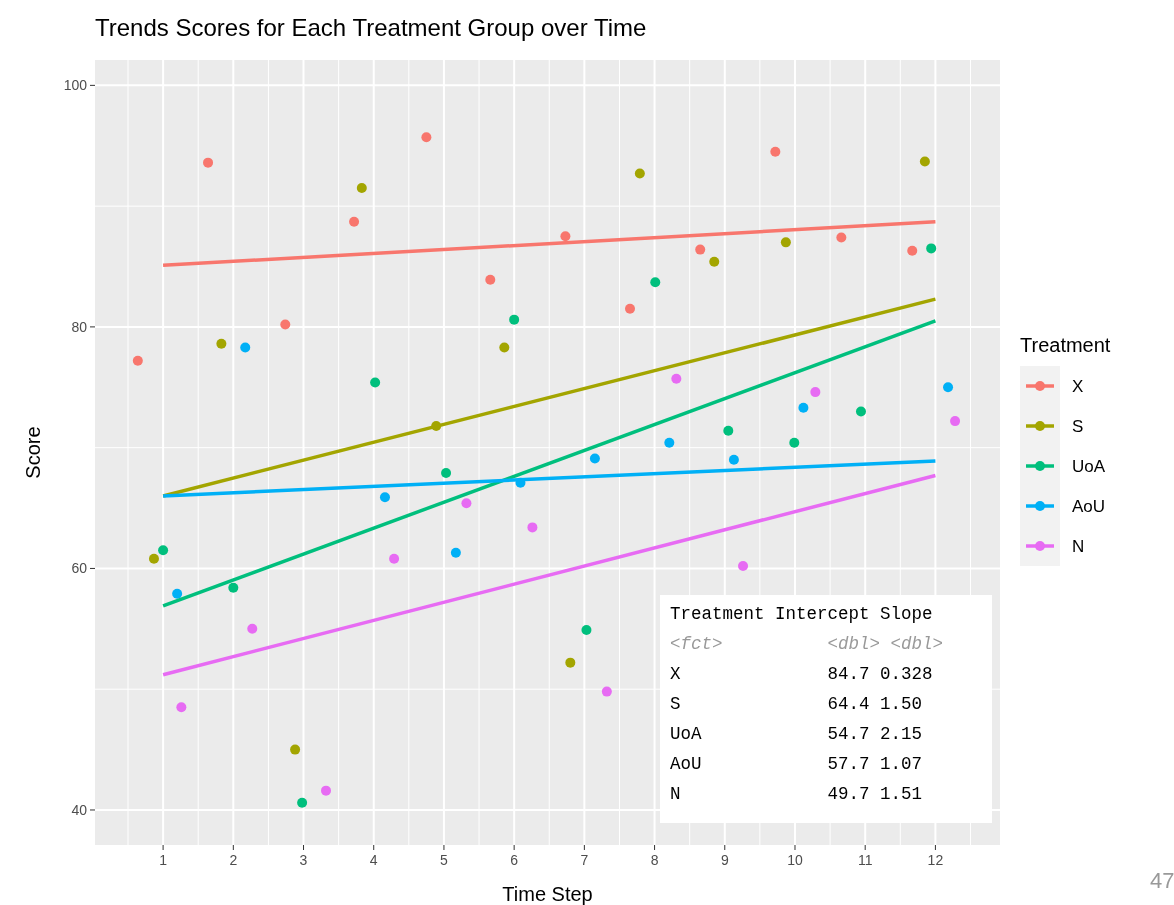  Describe the element at coordinates (654, 860) in the screenshot. I see `x-tick-label: 8` at that location.